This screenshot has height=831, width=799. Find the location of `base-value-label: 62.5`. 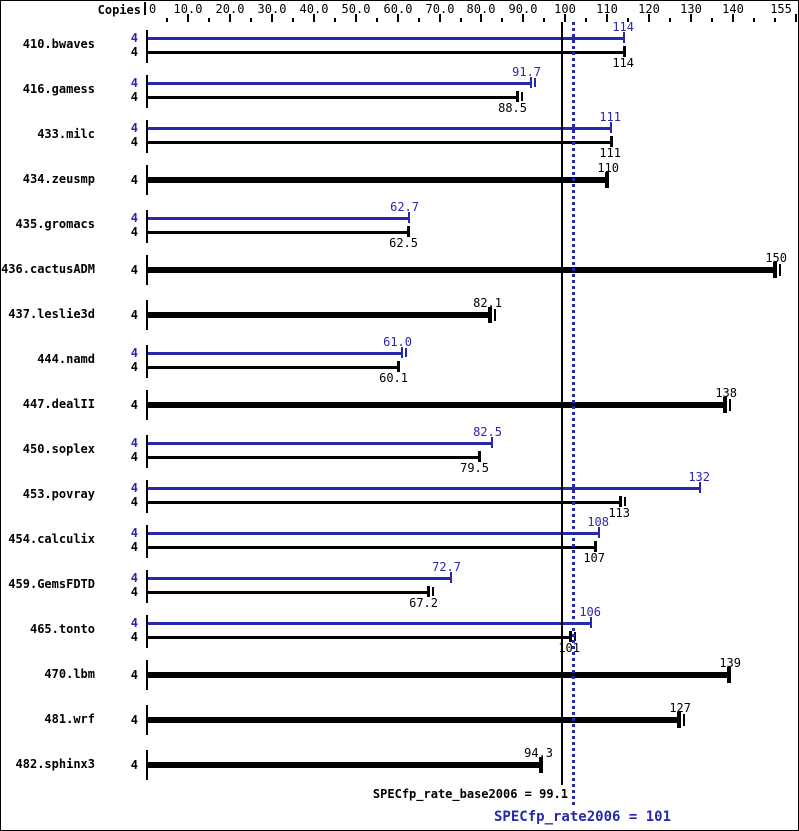

base-value-label: 62.5 is located at coordinates (403, 243).